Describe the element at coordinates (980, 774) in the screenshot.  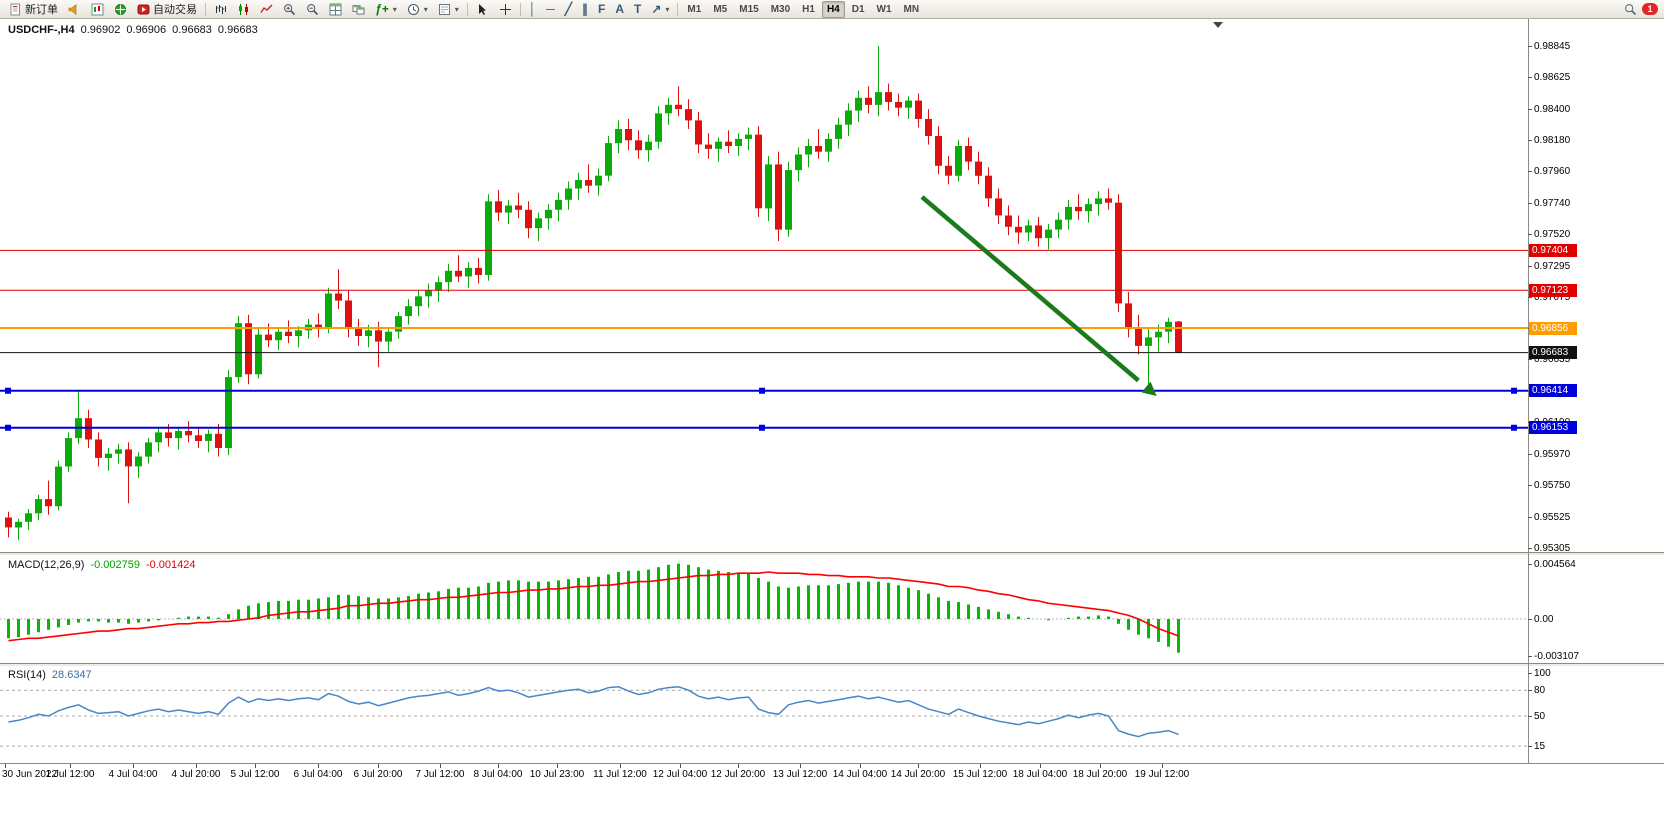
I see `time-tick-label: 15 Jul 12:00` at that location.